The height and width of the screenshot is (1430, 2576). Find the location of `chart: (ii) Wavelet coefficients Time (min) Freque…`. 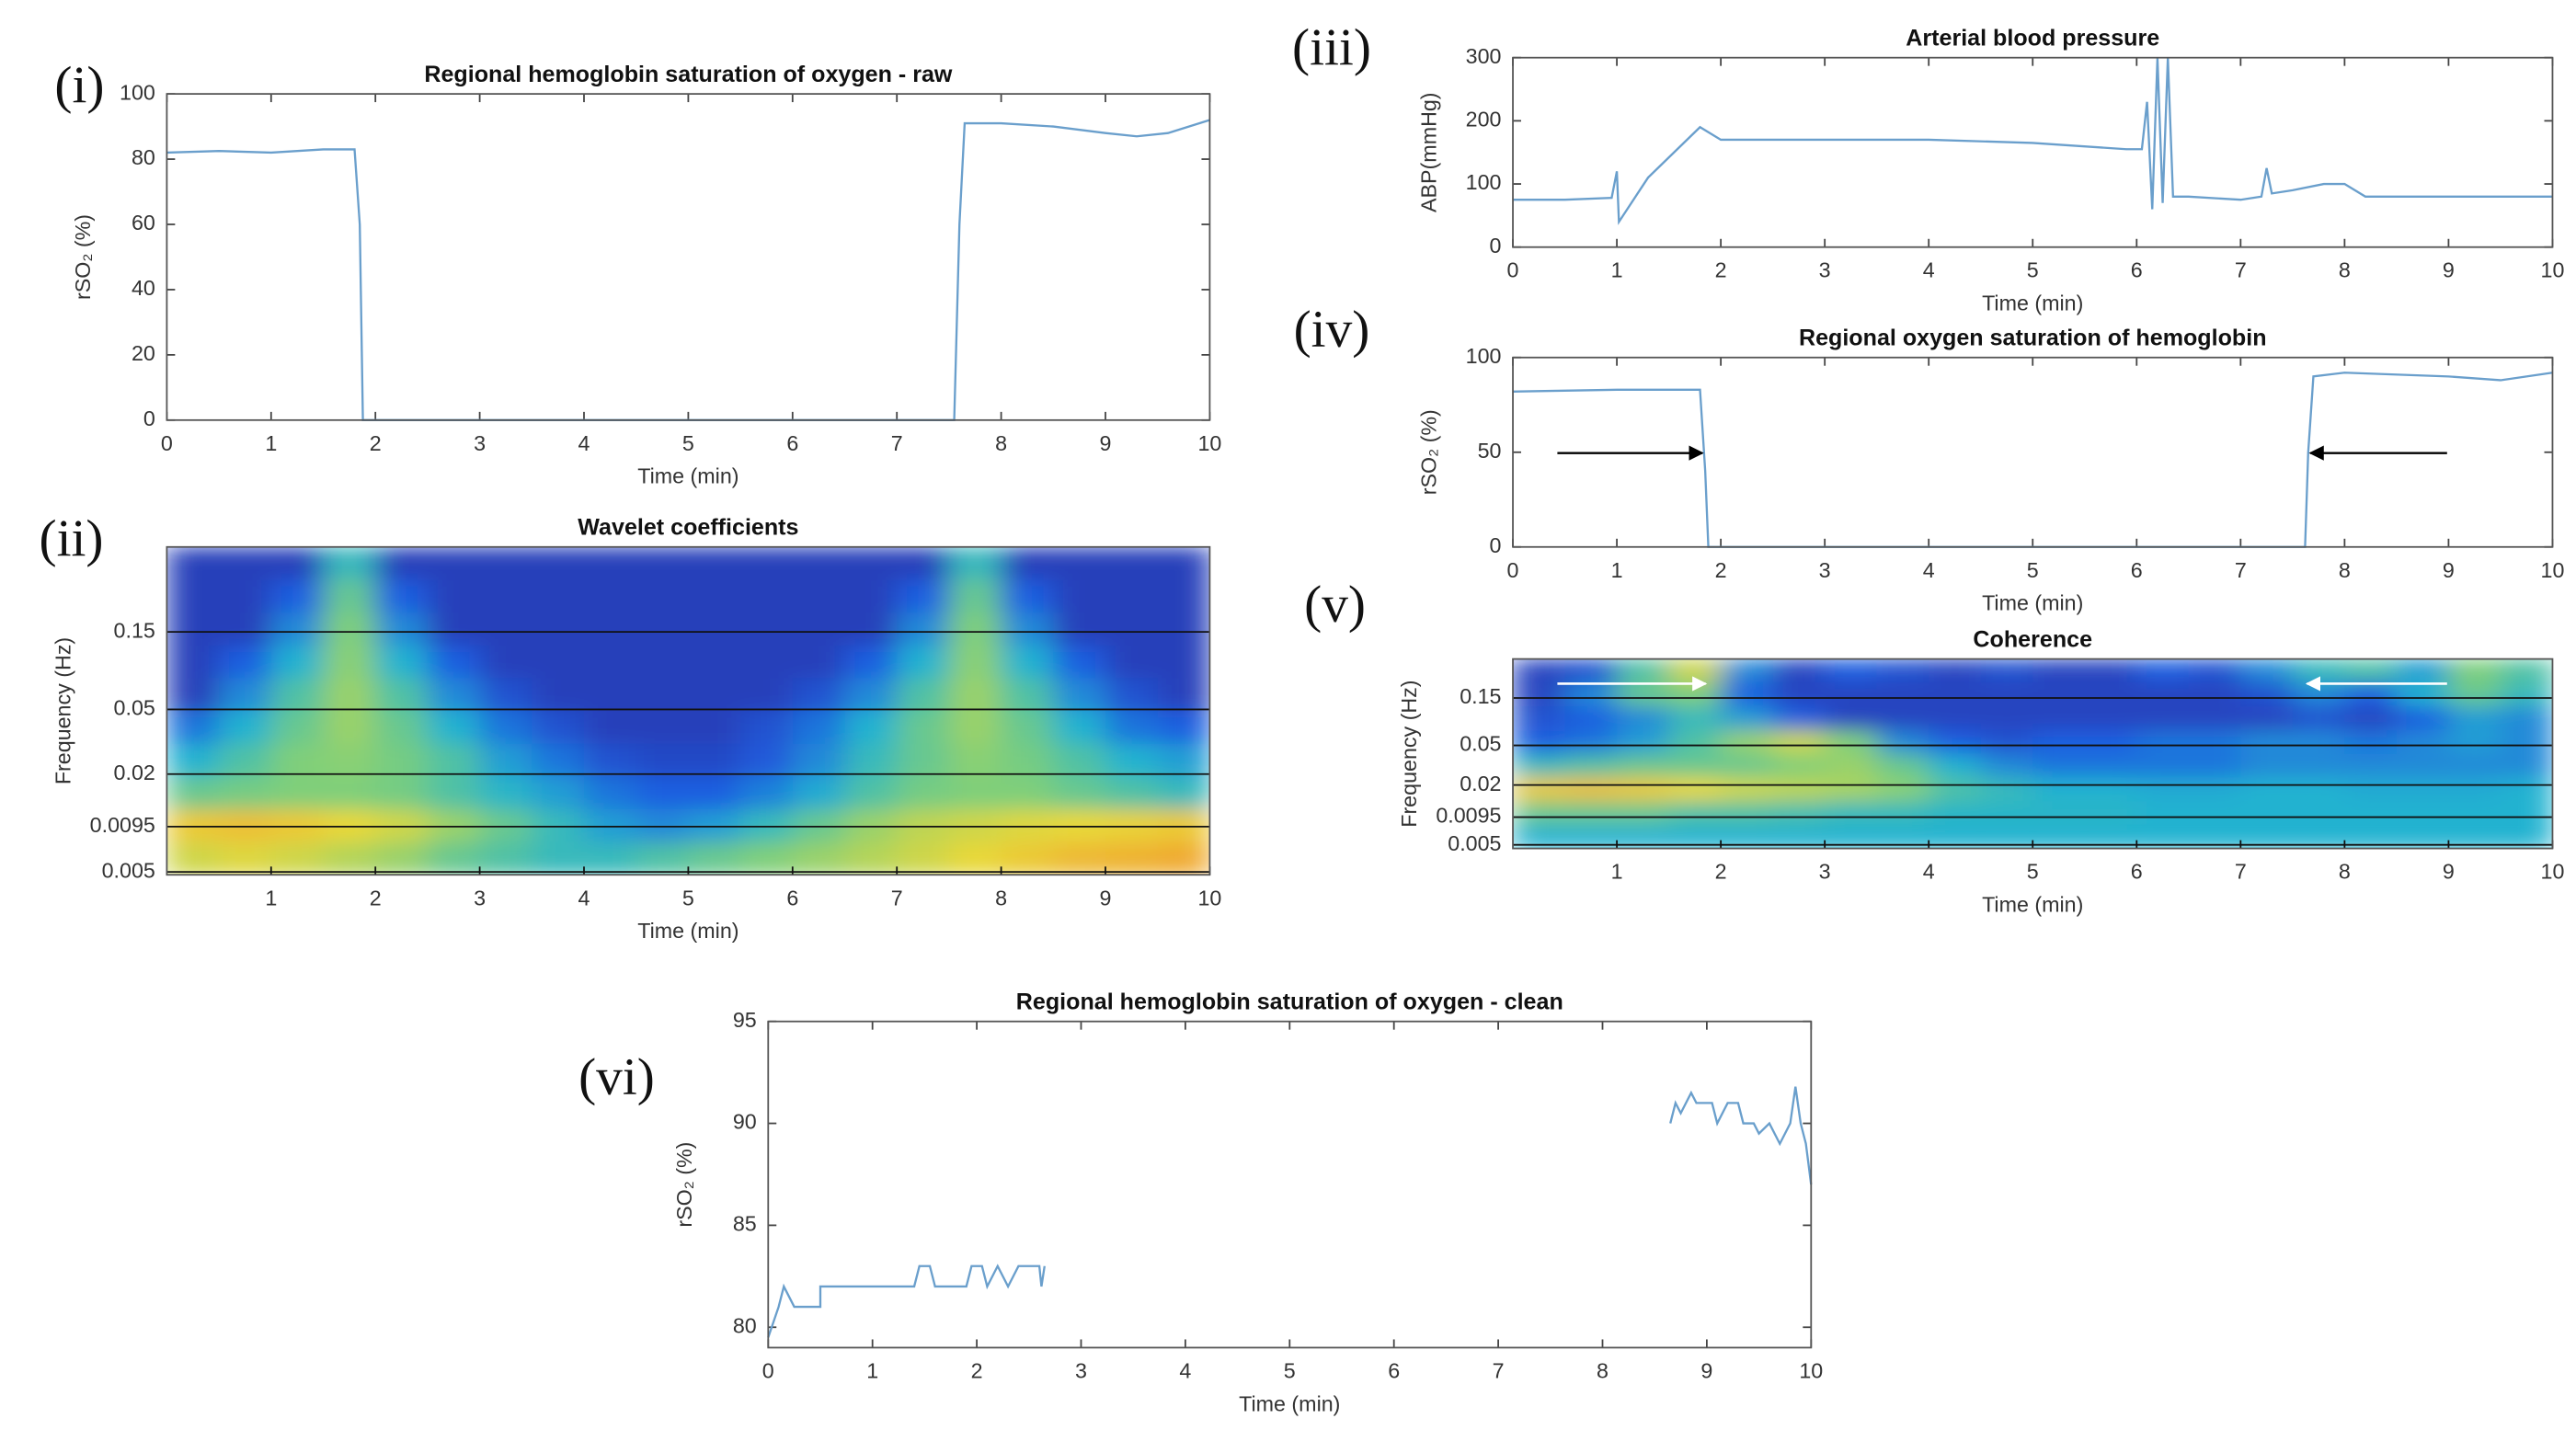

chart: (ii) Wavelet coefficients Time (min) Freque… is located at coordinates (630, 726).